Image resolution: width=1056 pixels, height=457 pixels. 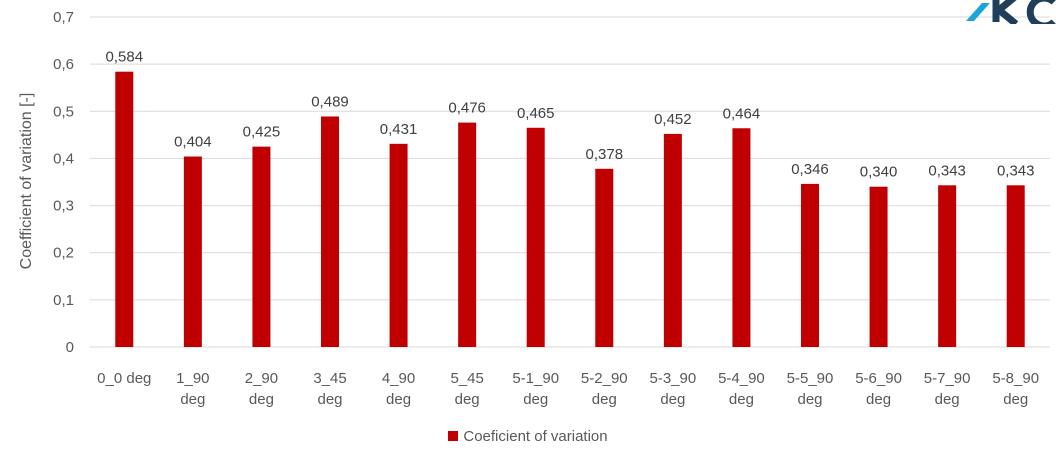 What do you see at coordinates (879, 172) in the screenshot?
I see `data-label: 0,340` at bounding box center [879, 172].